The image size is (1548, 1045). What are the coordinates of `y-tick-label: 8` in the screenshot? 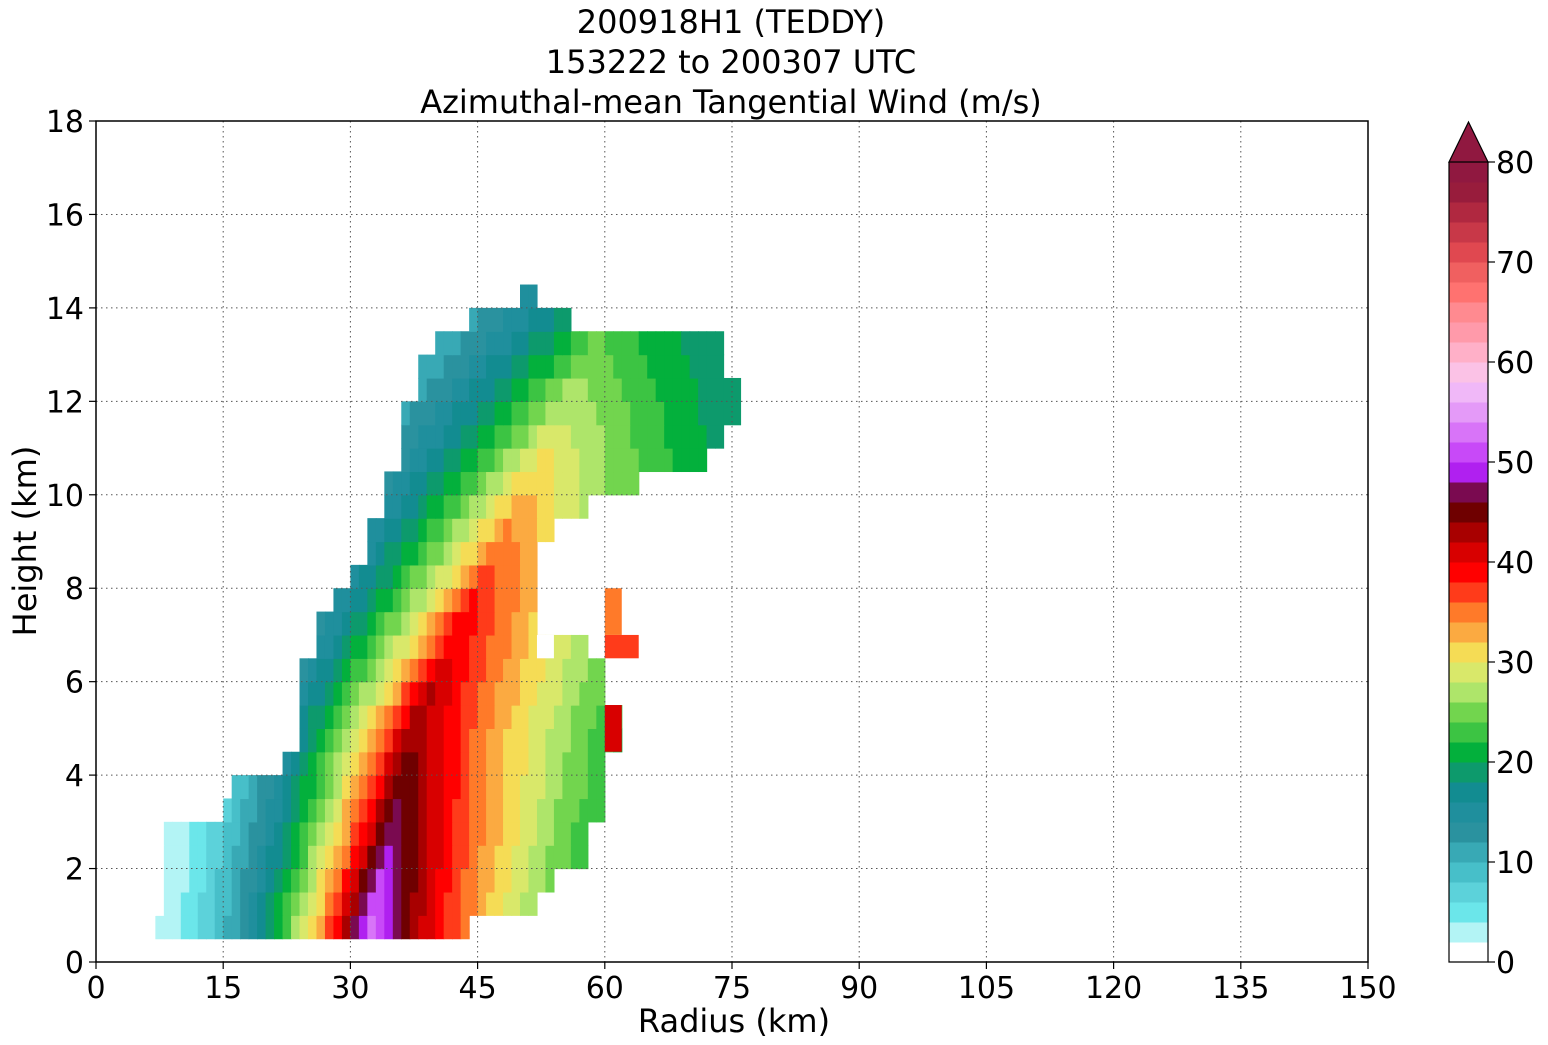 It's located at (74, 589).